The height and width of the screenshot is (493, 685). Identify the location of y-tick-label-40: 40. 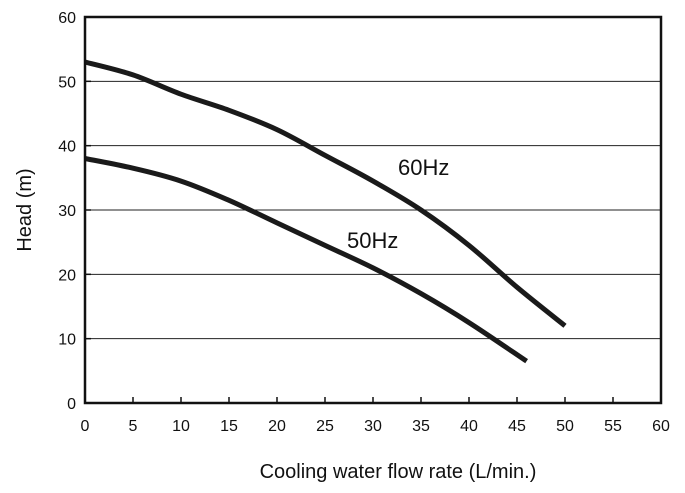
(67, 147).